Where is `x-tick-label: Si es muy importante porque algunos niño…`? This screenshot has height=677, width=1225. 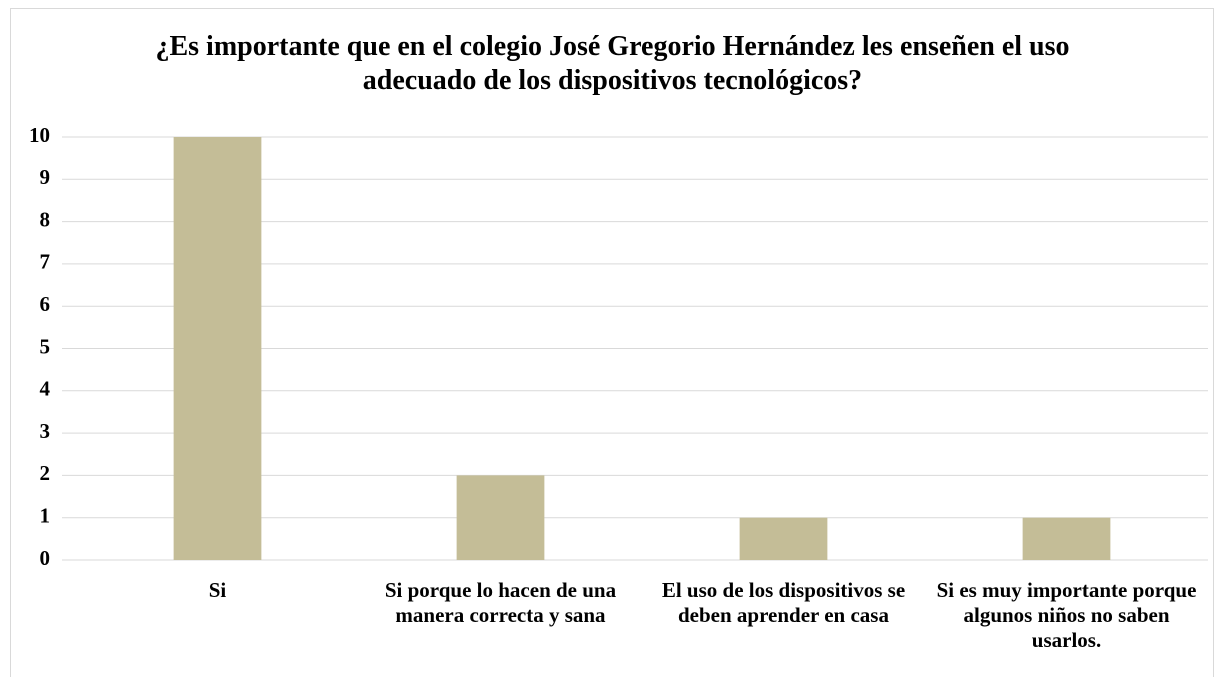
x-tick-label: Si es muy importante porque algunos niño… is located at coordinates (1066, 615).